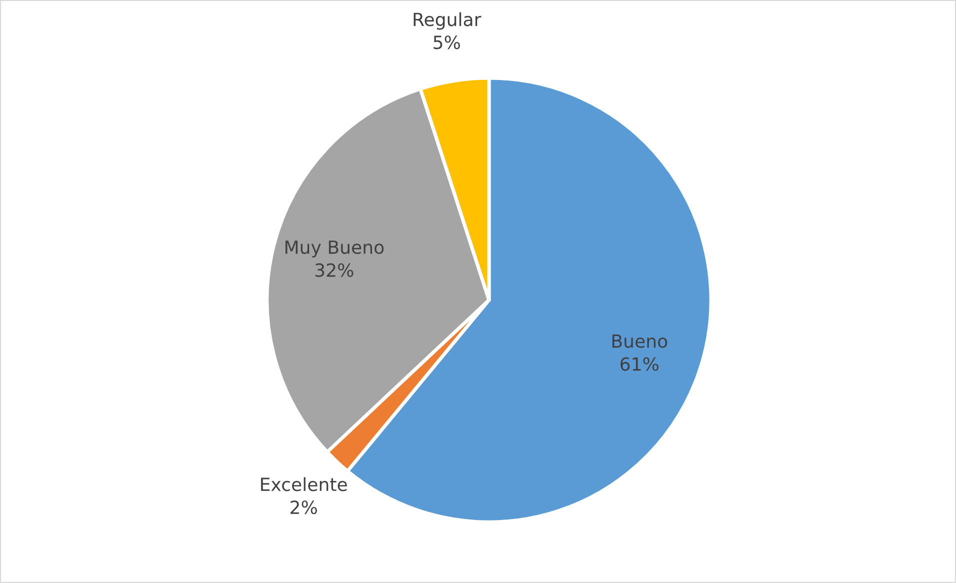 Image resolution: width=956 pixels, height=583 pixels. What do you see at coordinates (304, 484) in the screenshot?
I see `slice-label: Excelente` at bounding box center [304, 484].